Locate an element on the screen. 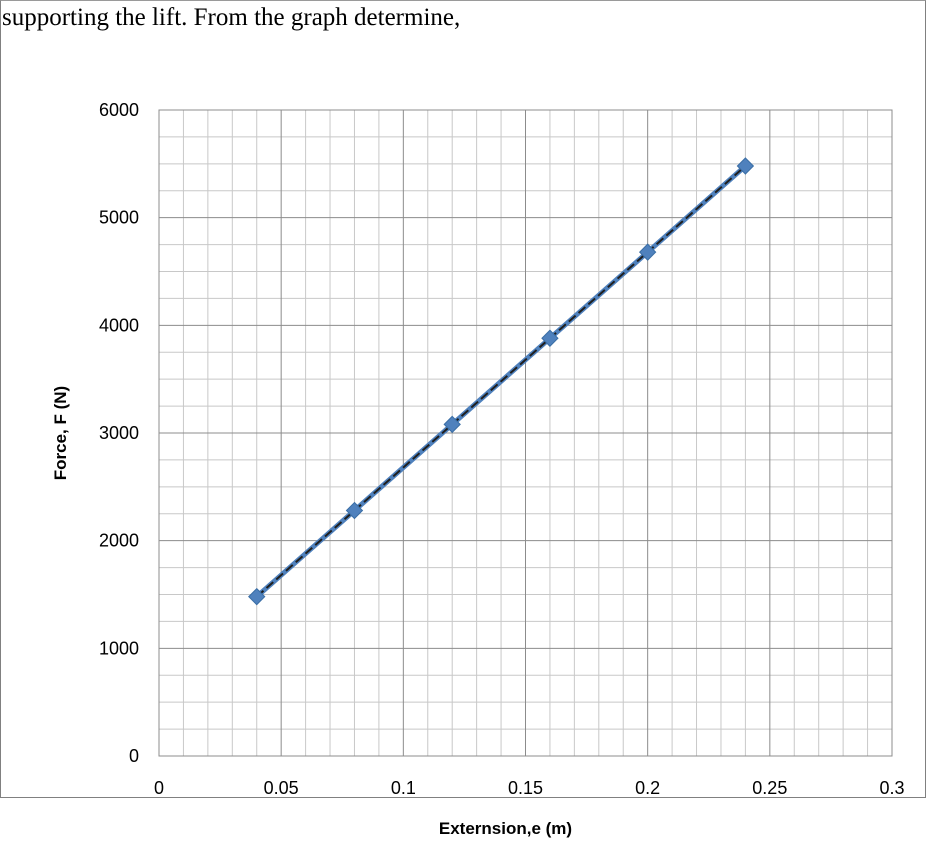 Image resolution: width=926 pixels, height=846 pixels. y-tick-label: 4000 is located at coordinates (119, 325).